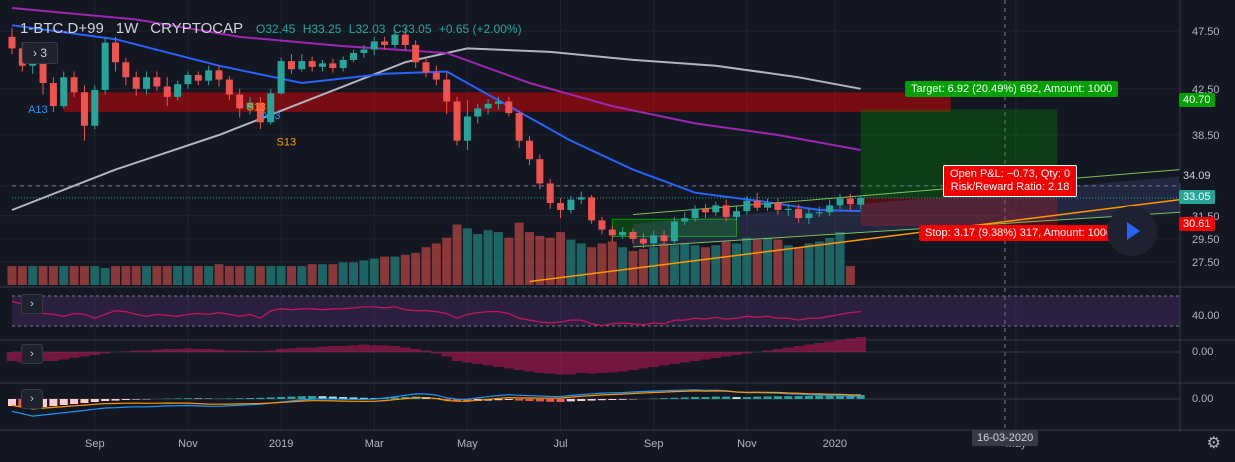  What do you see at coordinates (127, 28) in the screenshot?
I see `interval-label: 1W` at bounding box center [127, 28].